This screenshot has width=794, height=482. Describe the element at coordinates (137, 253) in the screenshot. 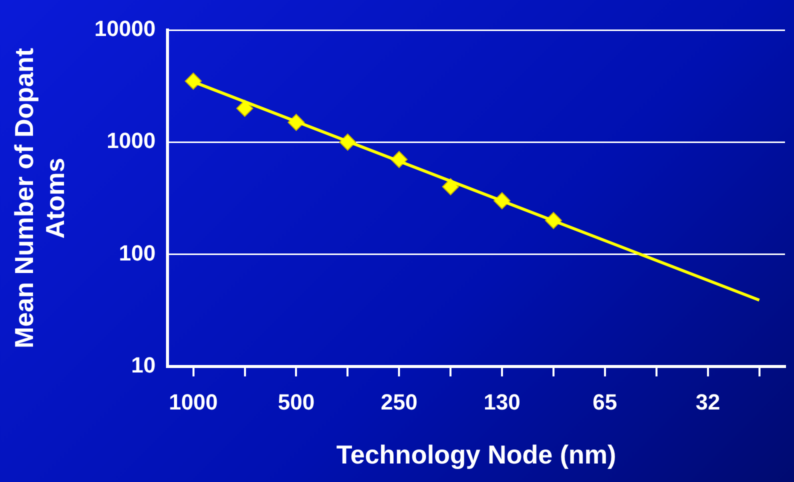

I see `y-tick-label: 100` at that location.